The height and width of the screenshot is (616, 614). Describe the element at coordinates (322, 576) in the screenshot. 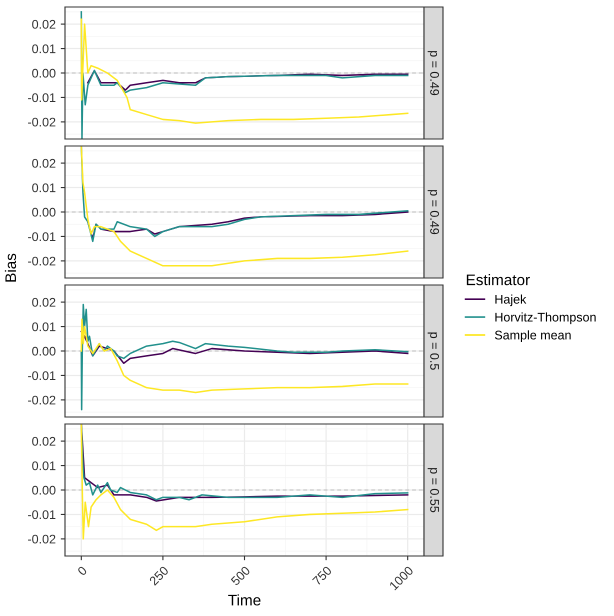

I see `x-tick-label: 750` at that location.